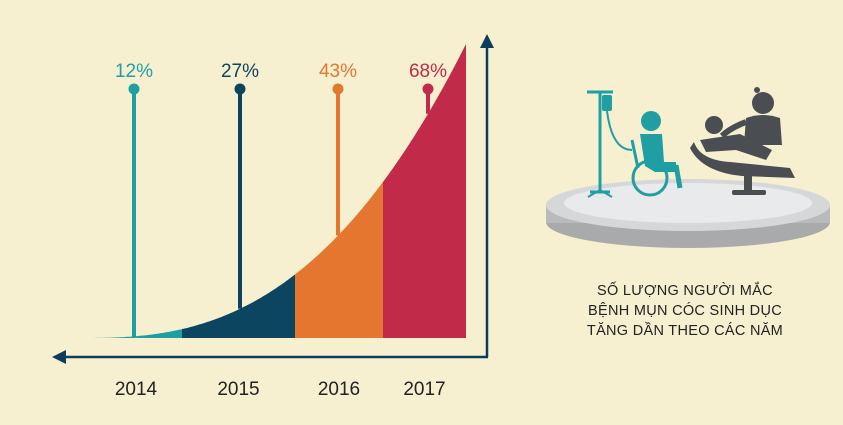  What do you see at coordinates (280, 389) in the screenshot?
I see `year-labels: 2014 2015 2016 2017` at bounding box center [280, 389].